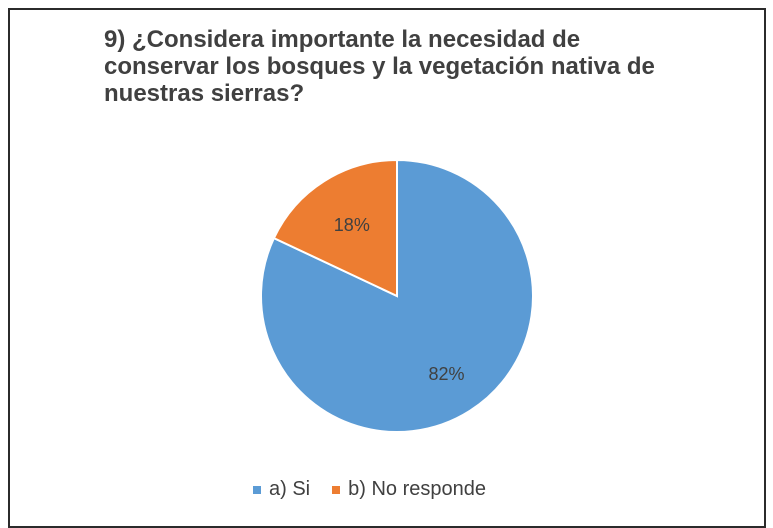 Image resolution: width=773 pixels, height=528 pixels. I want to click on data-label-si: 82%, so click(447, 374).